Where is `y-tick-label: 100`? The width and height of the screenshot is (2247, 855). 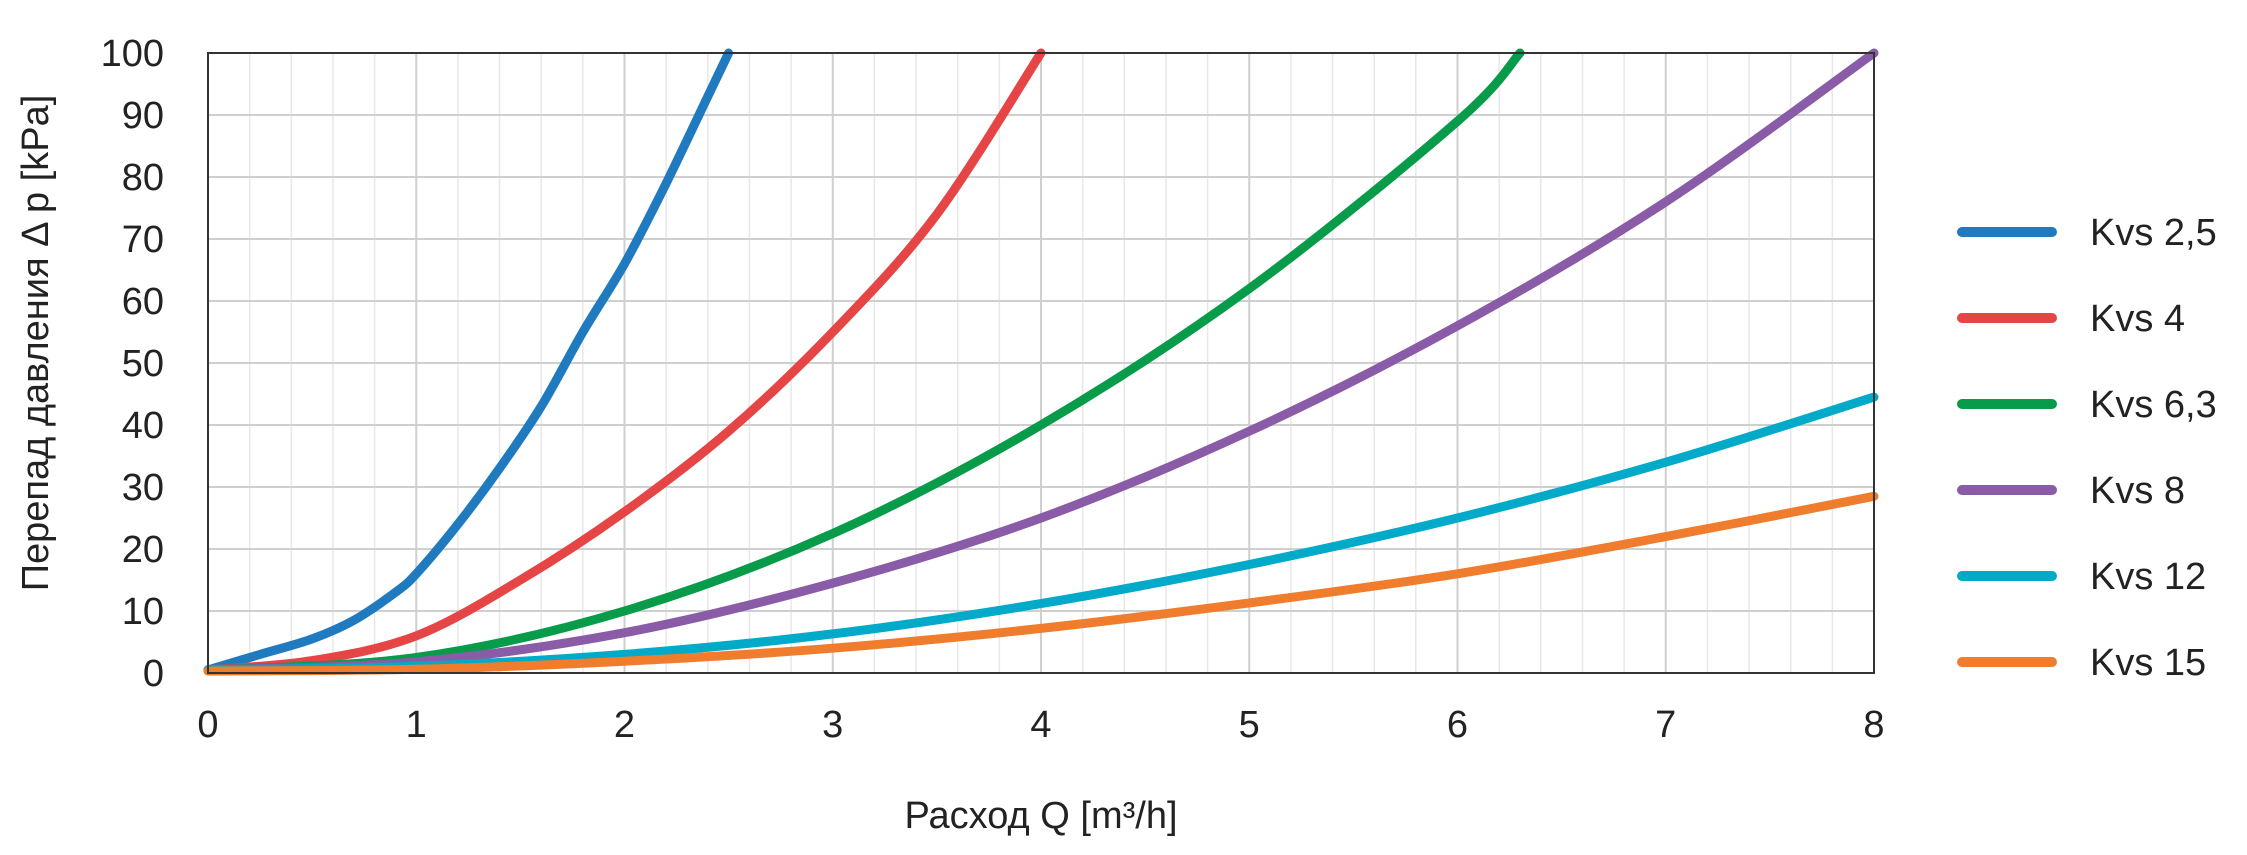
y-tick-label: 100 is located at coordinates (132, 54).